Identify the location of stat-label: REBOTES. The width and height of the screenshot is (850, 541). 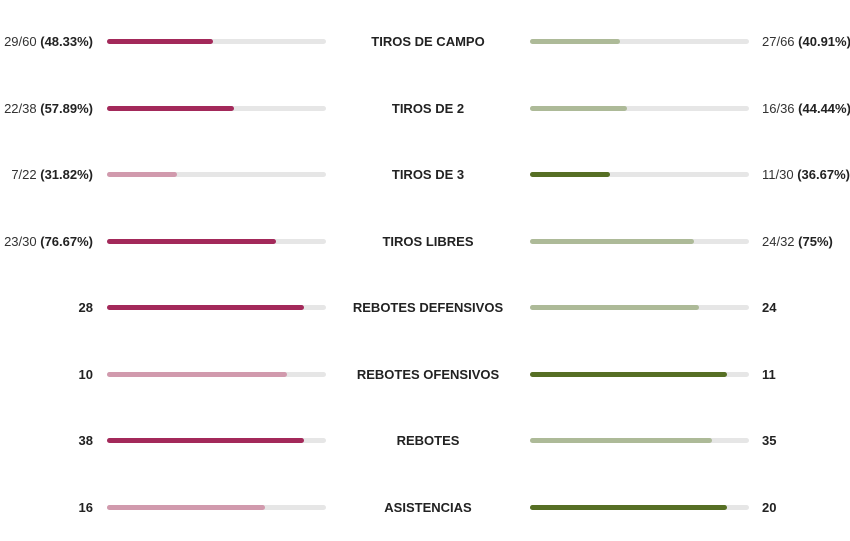
(428, 440).